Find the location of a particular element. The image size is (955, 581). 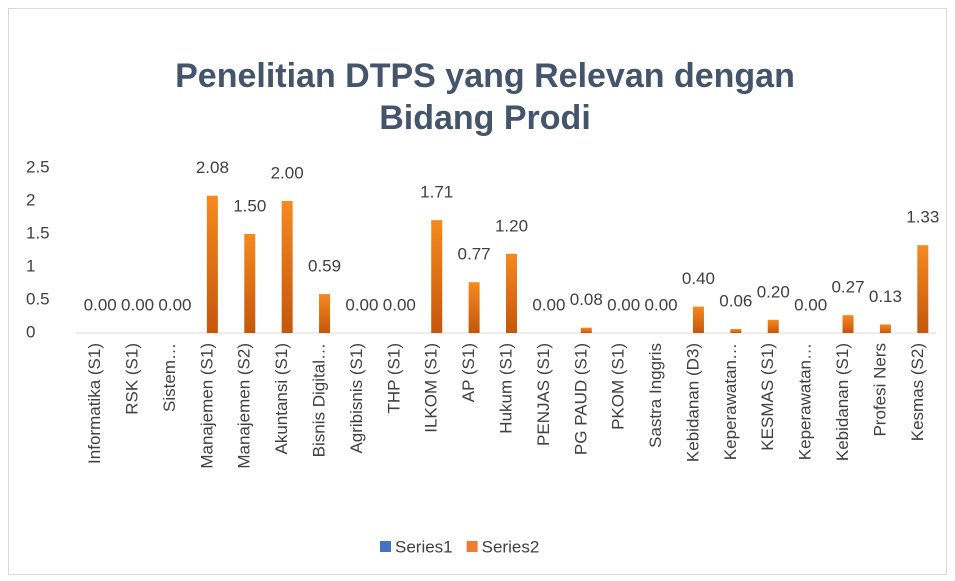

x-tick-label: Informatika (S1) is located at coordinates (94, 403).